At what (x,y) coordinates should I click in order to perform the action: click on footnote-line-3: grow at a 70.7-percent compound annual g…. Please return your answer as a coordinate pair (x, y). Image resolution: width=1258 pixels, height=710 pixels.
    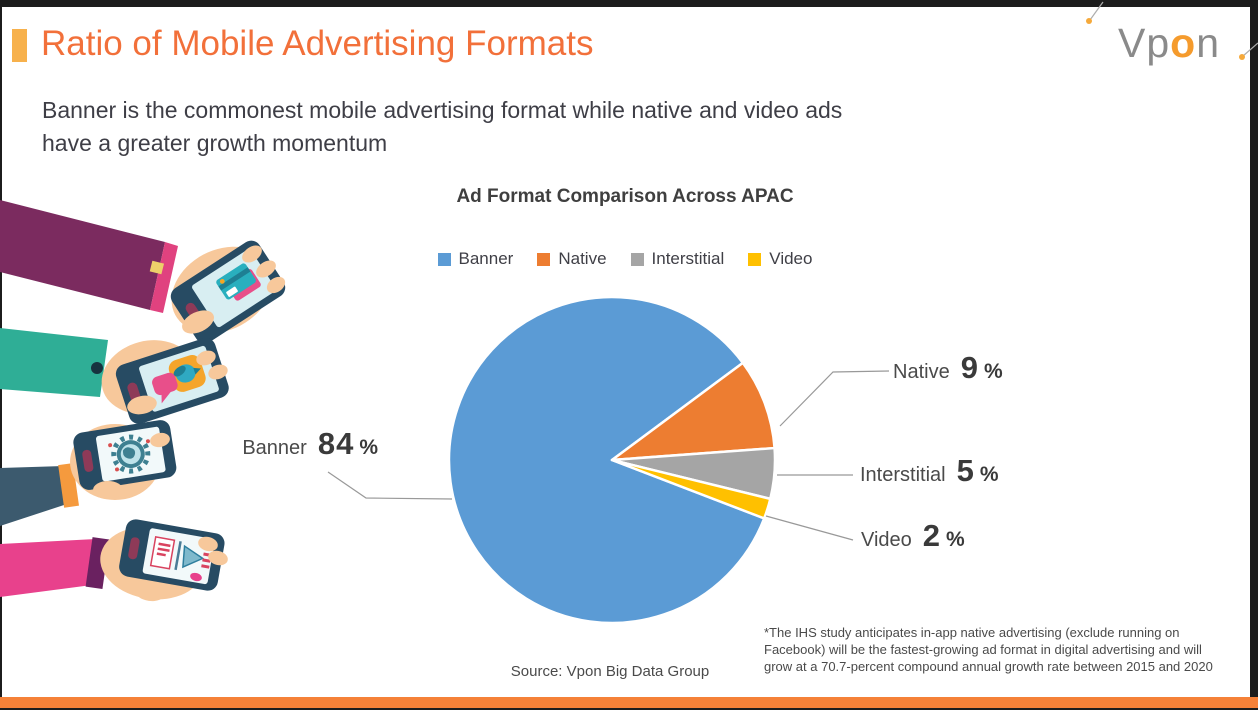
    Looking at the image, I should click on (988, 666).